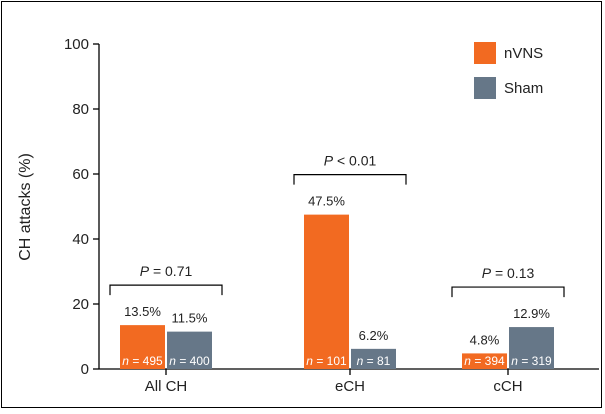 This screenshot has width=605, height=414. I want to click on x-tick-label: All CH, so click(166, 386).